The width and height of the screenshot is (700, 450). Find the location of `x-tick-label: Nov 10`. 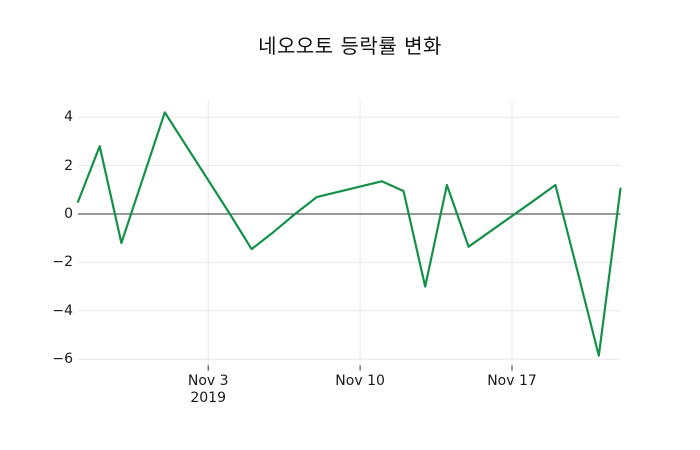

x-tick-label: Nov 10 is located at coordinates (360, 381).